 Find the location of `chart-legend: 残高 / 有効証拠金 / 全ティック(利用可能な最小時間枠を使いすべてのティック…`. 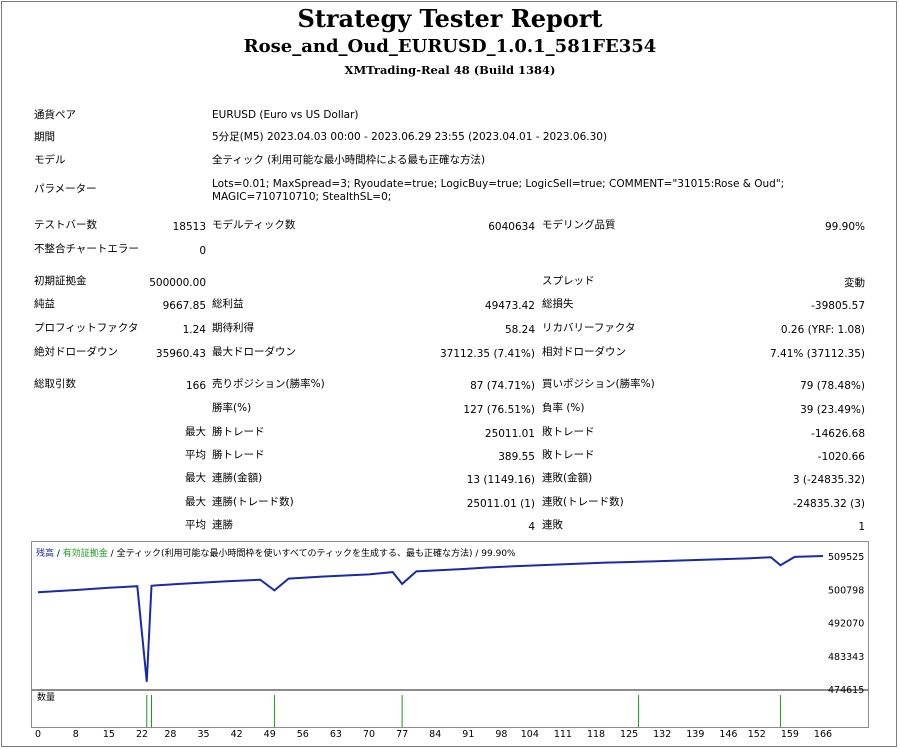

chart-legend: 残高 / 有効証拠金 / 全ティック(利用可能な最小時間枠を使いすべてのティック… is located at coordinates (276, 552).